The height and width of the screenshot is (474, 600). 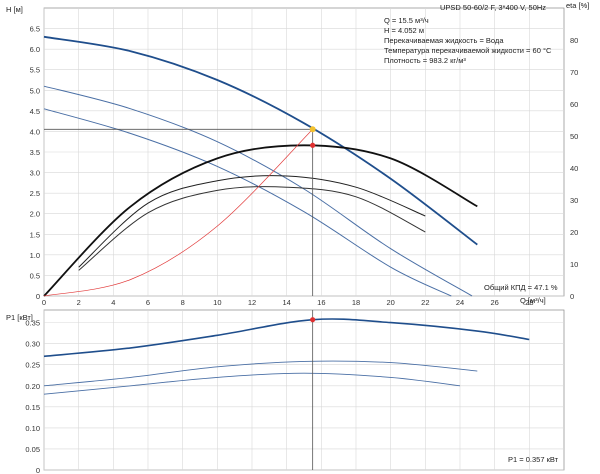 What do you see at coordinates (529, 302) in the screenshot?
I see `x-tick-label: 28` at bounding box center [529, 302].